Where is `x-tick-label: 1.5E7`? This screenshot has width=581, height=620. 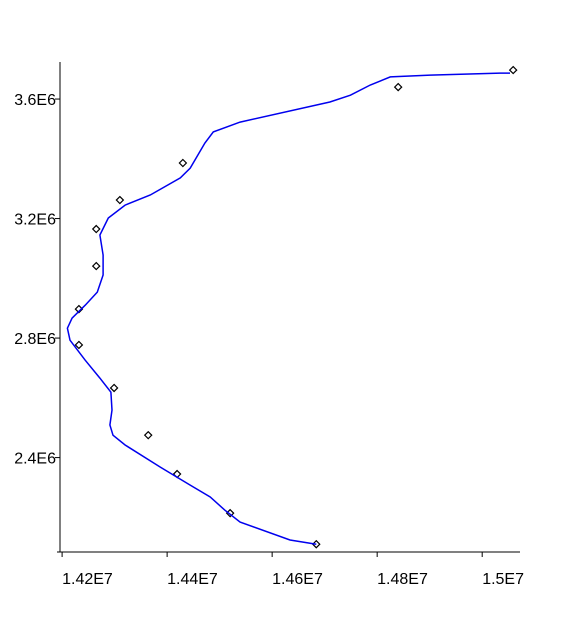 x-tick-label: 1.5E7 is located at coordinates (503, 579).